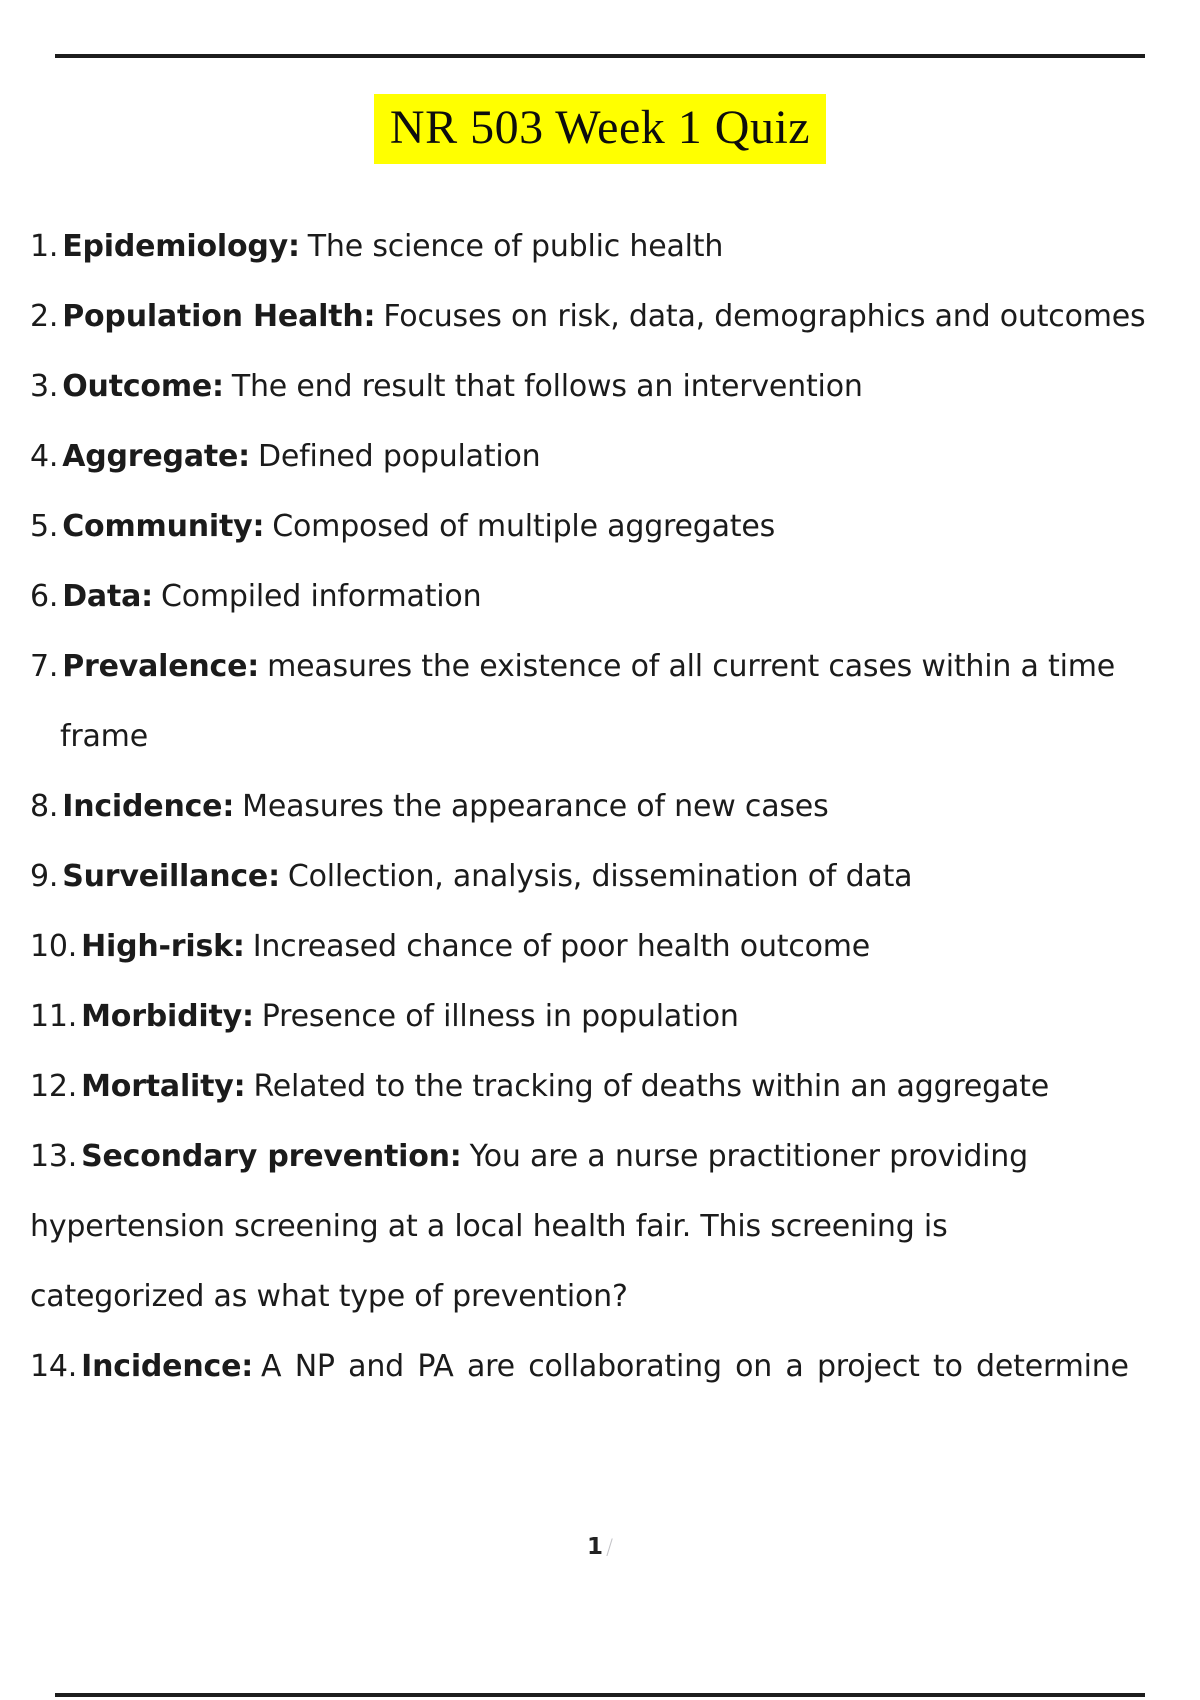  What do you see at coordinates (104, 736) in the screenshot?
I see `list-item-continuation: frame` at bounding box center [104, 736].